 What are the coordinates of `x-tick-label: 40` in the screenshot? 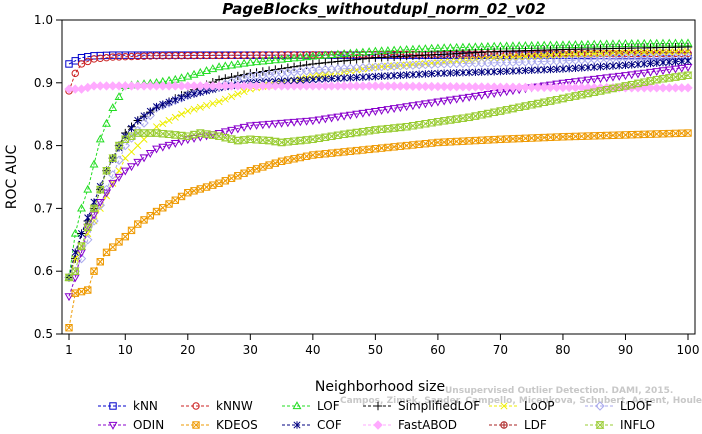 It's located at (312, 350).